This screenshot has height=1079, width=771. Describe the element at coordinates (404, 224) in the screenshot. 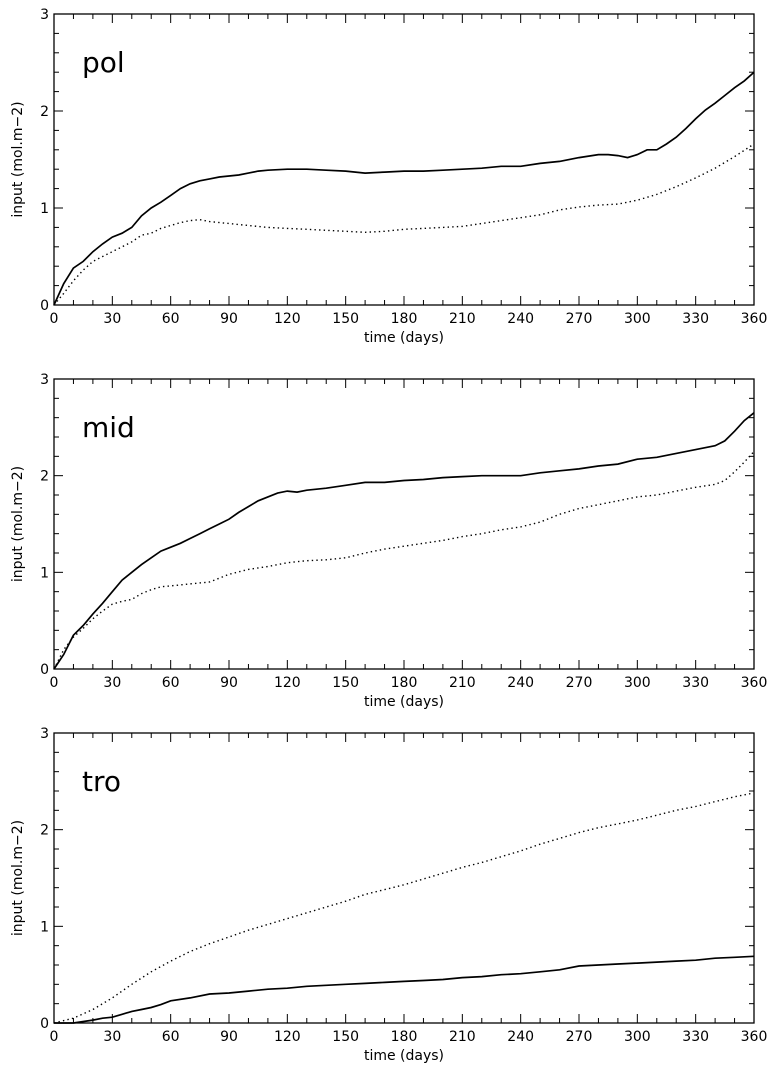

I see `series-line-dotted` at that location.